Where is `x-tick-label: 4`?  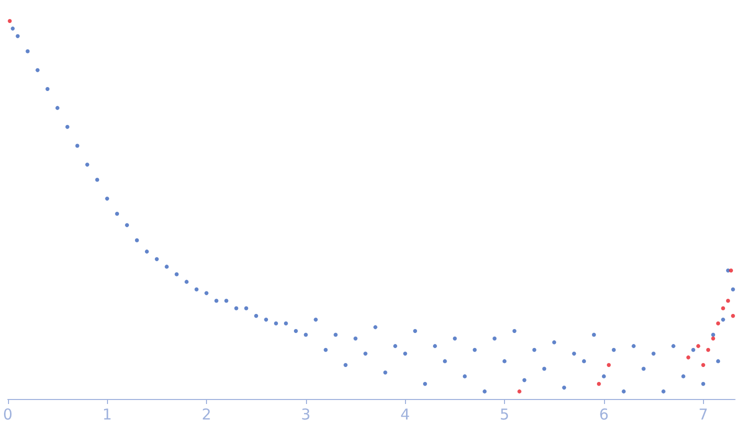 x-tick-label: 4 is located at coordinates (405, 415).